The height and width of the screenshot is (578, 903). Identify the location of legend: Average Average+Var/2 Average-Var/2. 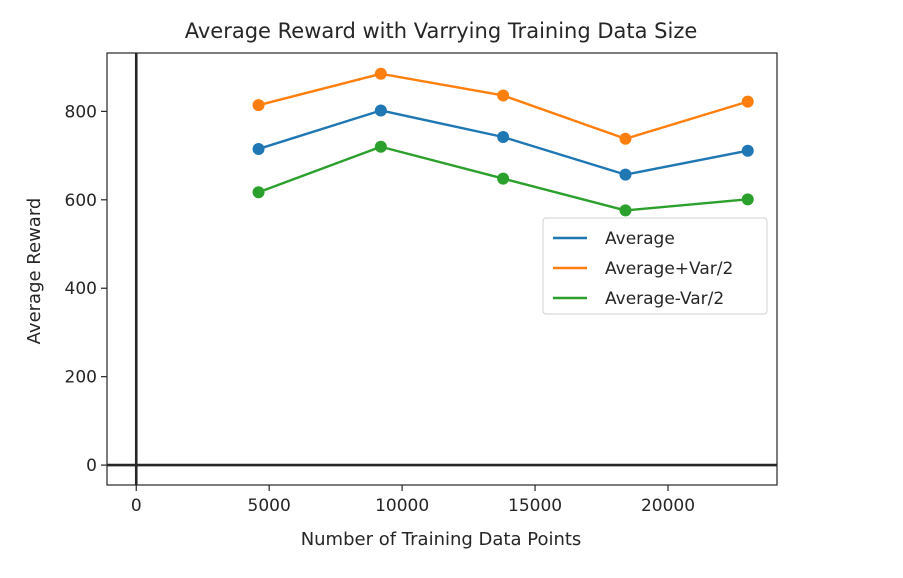
(655, 266).